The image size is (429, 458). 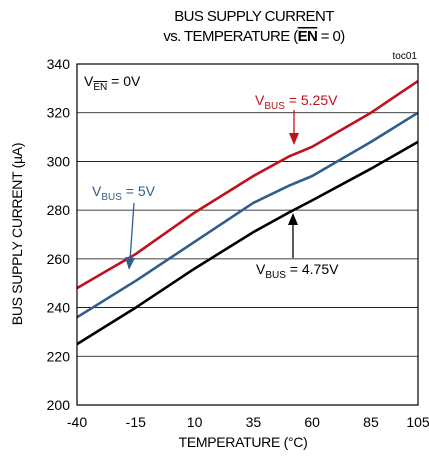 I want to click on arrow-5p25v-head, so click(x=294, y=139).